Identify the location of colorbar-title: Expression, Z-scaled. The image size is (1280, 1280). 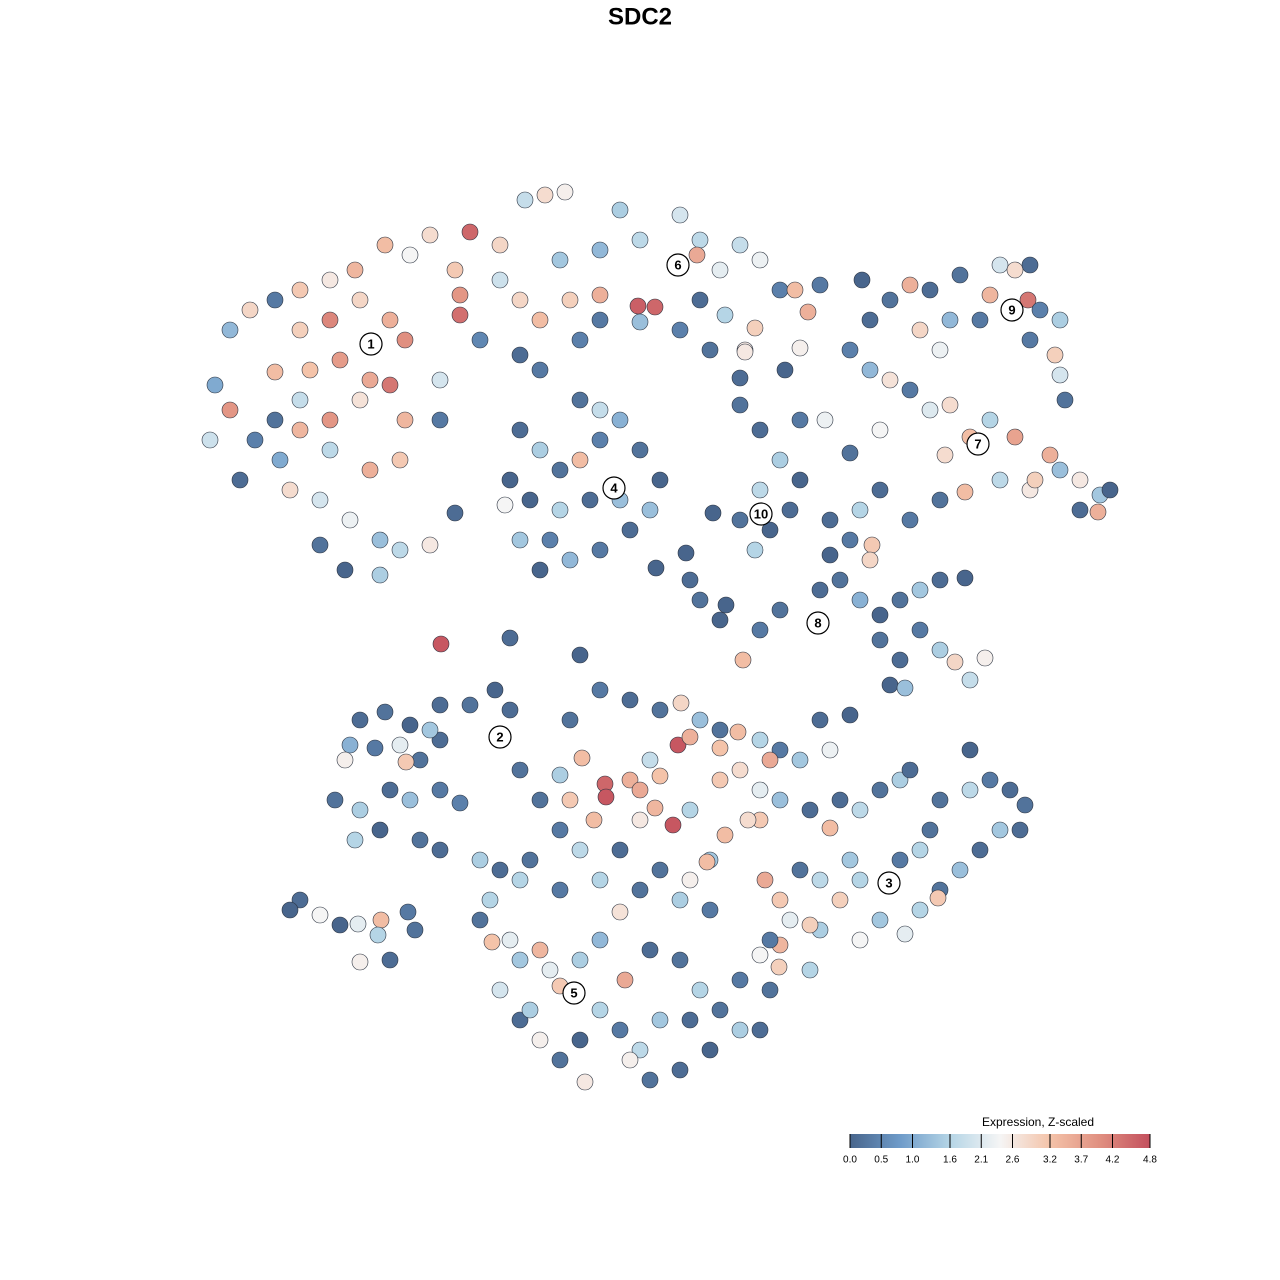
(1038, 1122).